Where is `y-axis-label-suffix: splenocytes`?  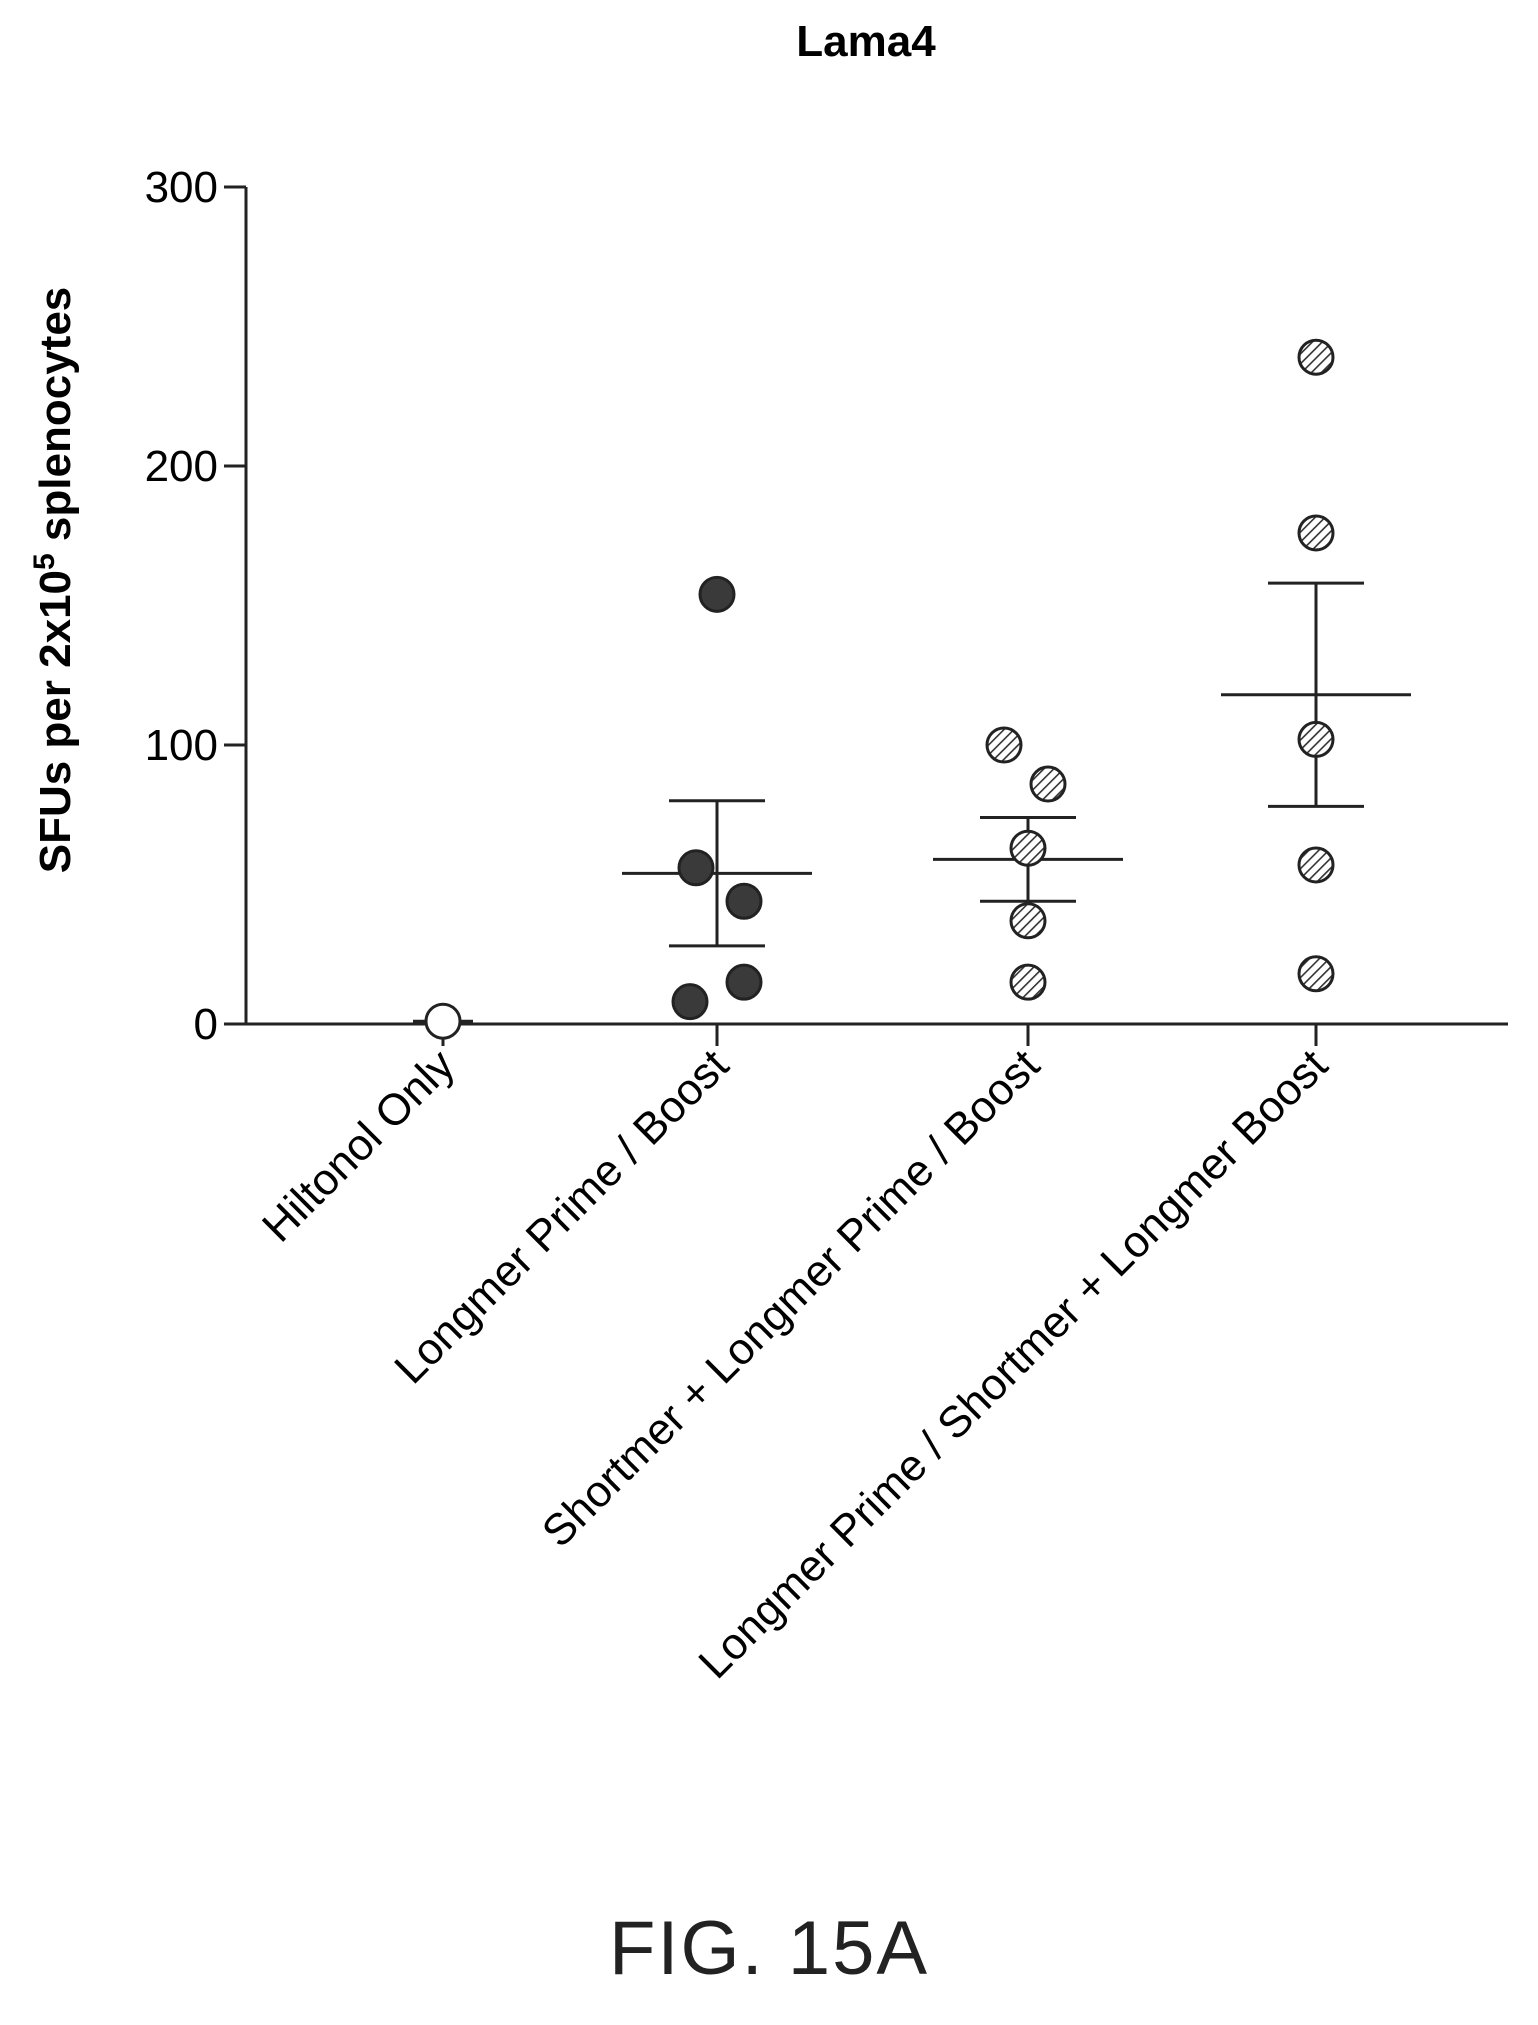 y-axis-label-suffix: splenocytes is located at coordinates (55, 420).